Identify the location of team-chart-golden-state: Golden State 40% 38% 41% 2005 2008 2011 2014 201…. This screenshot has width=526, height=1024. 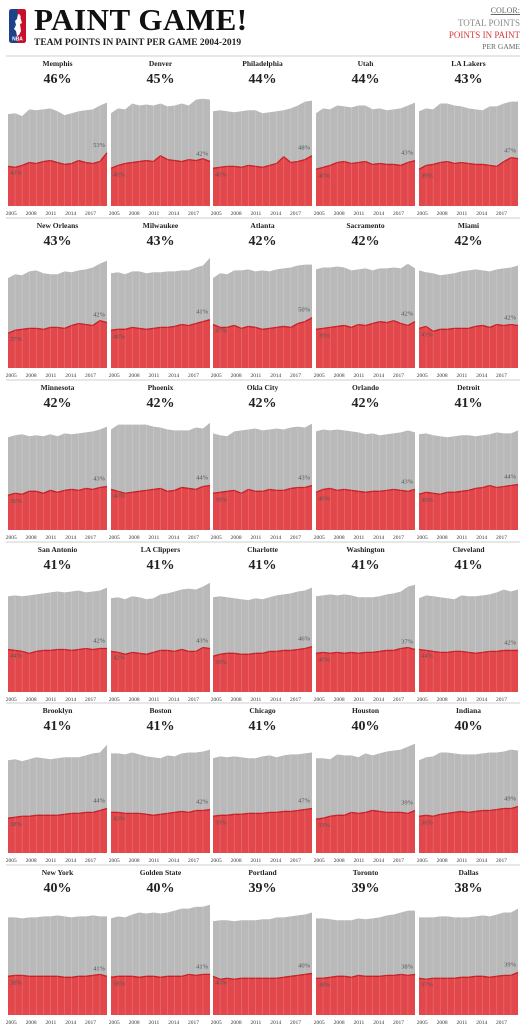
(159, 946).